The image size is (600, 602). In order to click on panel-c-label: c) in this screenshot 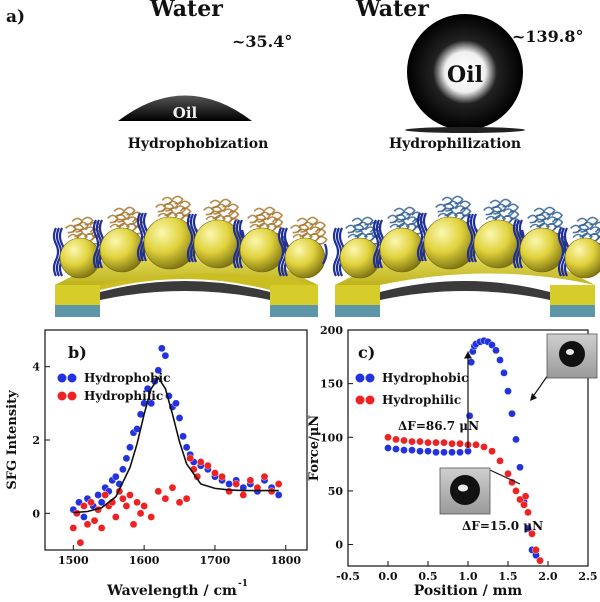, I will do `click(366, 352)`.